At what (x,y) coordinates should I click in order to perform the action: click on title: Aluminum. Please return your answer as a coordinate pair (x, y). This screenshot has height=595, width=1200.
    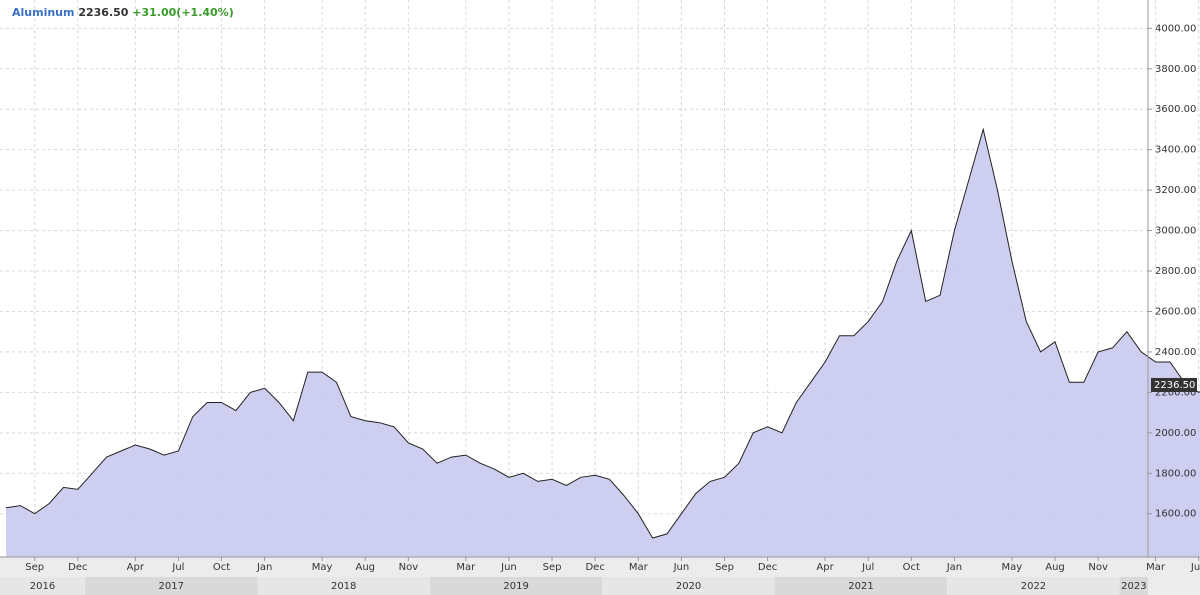
    Looking at the image, I should click on (43, 12).